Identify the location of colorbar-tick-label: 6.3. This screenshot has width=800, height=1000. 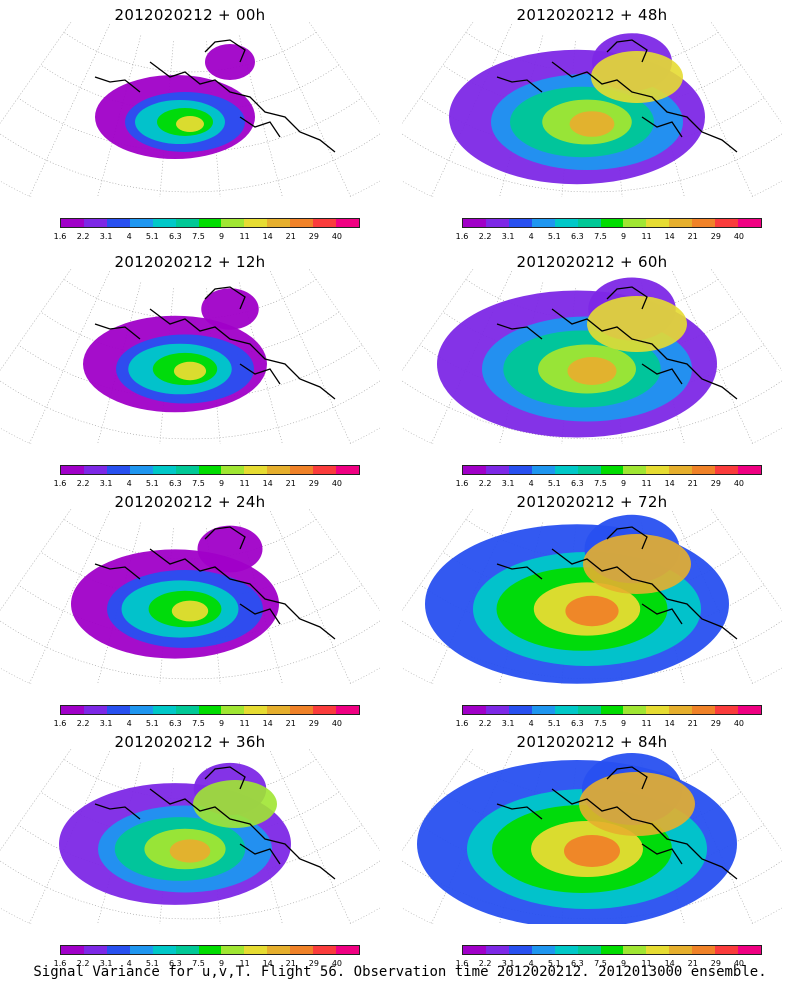
(175, 723).